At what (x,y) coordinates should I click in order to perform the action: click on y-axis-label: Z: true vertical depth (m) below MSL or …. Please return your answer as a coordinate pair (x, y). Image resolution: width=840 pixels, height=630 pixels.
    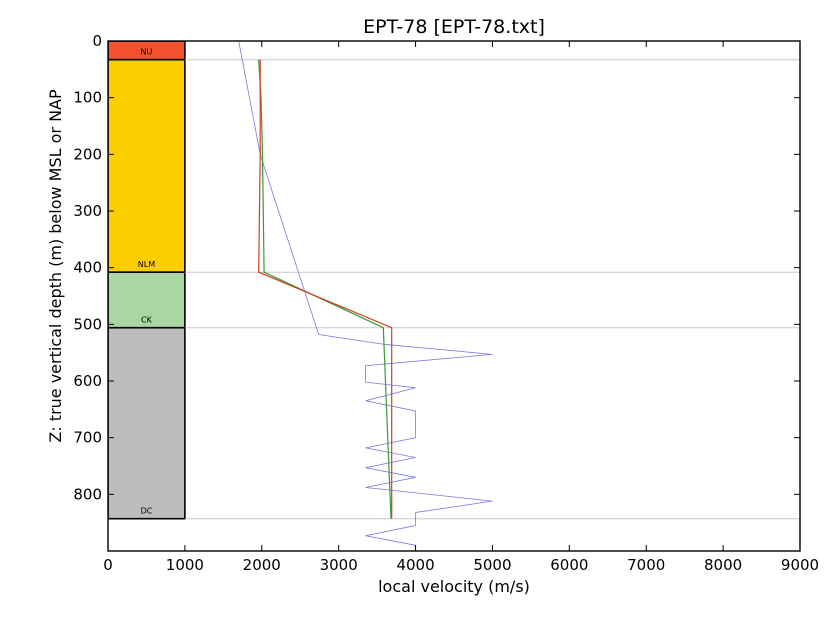
    Looking at the image, I should click on (55, 266).